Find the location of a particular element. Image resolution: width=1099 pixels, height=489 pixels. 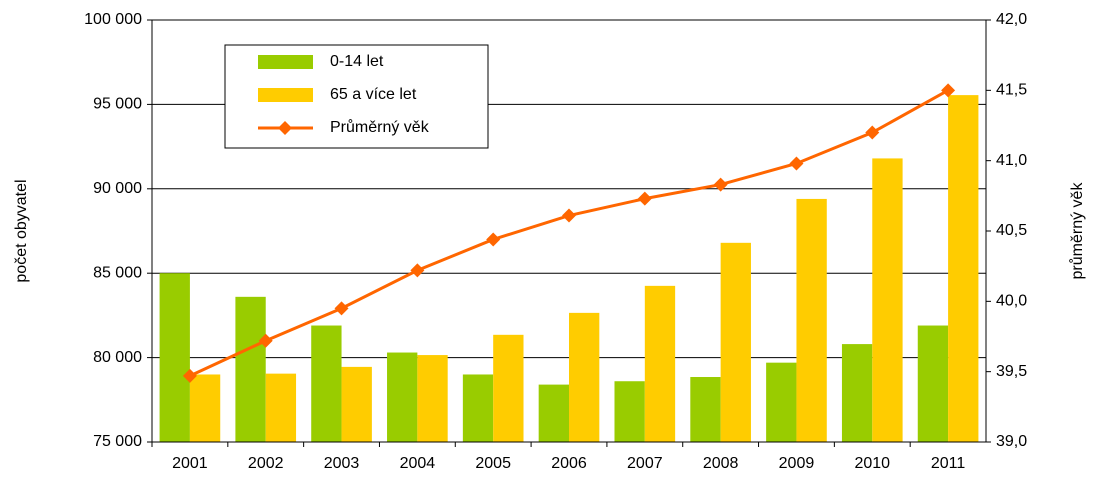

x-tick-label: 2002 is located at coordinates (266, 463).